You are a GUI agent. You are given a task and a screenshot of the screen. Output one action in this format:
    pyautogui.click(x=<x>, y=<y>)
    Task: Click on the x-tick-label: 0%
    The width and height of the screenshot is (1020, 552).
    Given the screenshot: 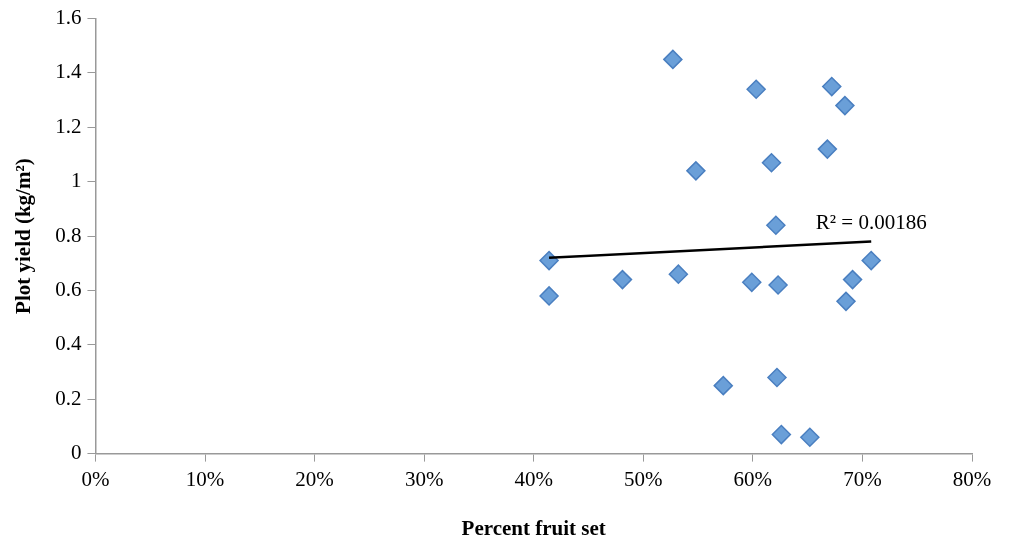 What is the action you would take?
    pyautogui.click(x=95, y=478)
    